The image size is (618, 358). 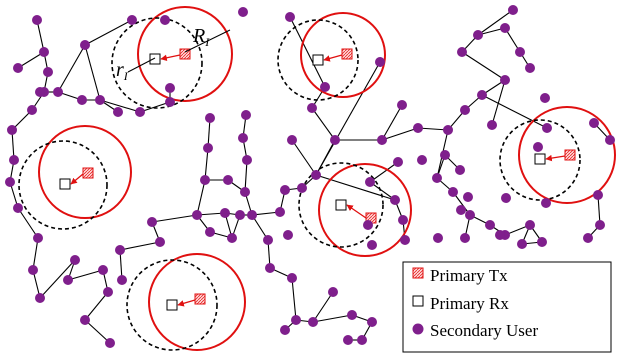 What do you see at coordinates (173, 54) in the screenshot?
I see `radius-annotation: RI rI` at bounding box center [173, 54].